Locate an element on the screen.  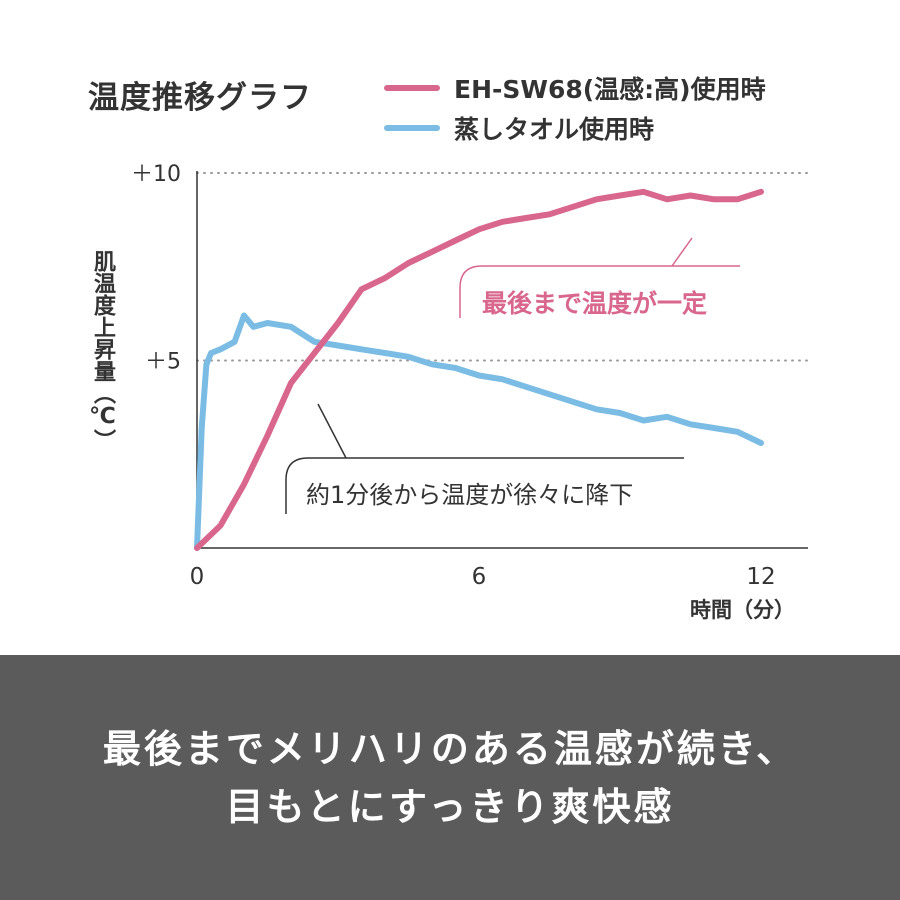
annotation-pointer-constant is located at coordinates (682, 252).